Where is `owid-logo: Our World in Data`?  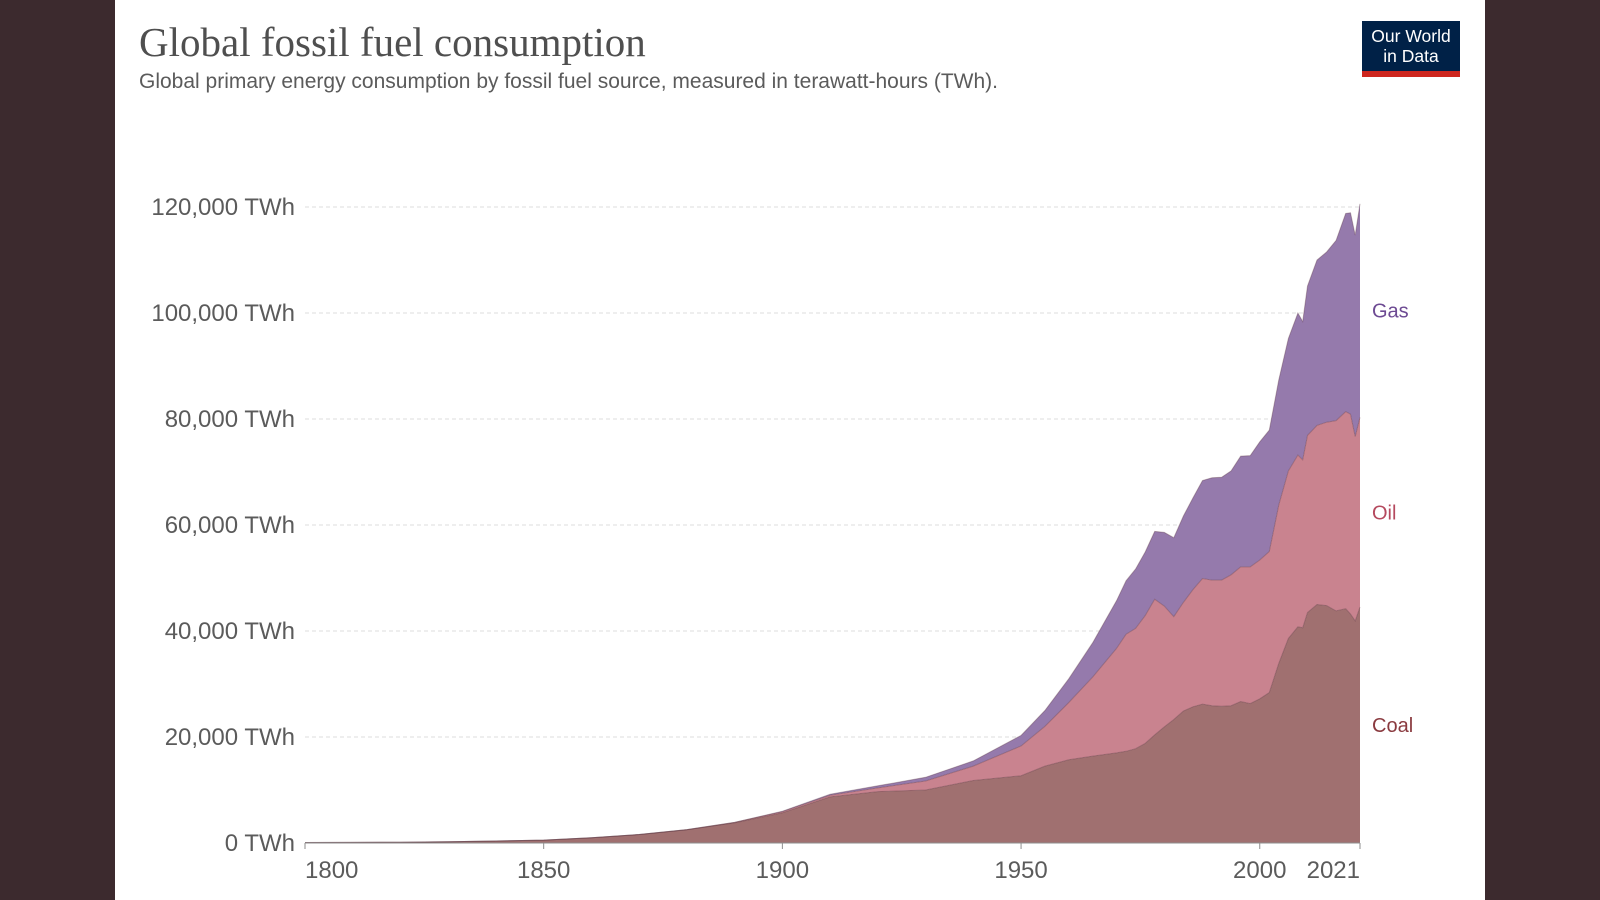
owid-logo: Our World in Data is located at coordinates (1411, 49).